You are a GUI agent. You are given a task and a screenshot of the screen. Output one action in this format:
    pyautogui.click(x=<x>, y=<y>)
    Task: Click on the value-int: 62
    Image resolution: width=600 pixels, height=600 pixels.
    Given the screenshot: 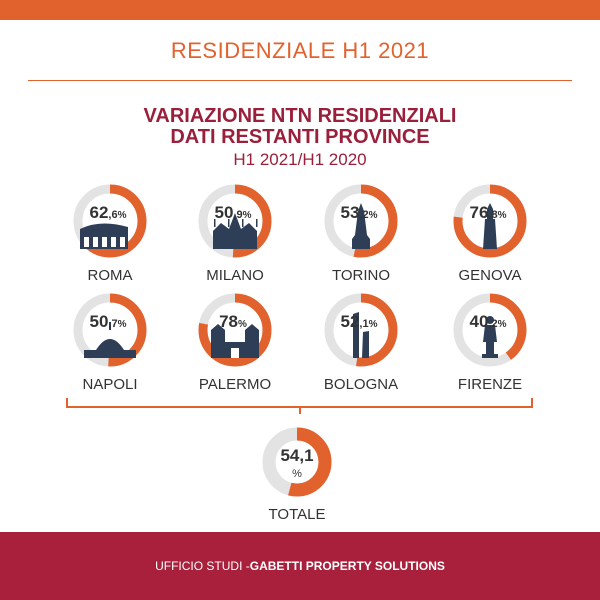 What is the action you would take?
    pyautogui.click(x=98, y=212)
    